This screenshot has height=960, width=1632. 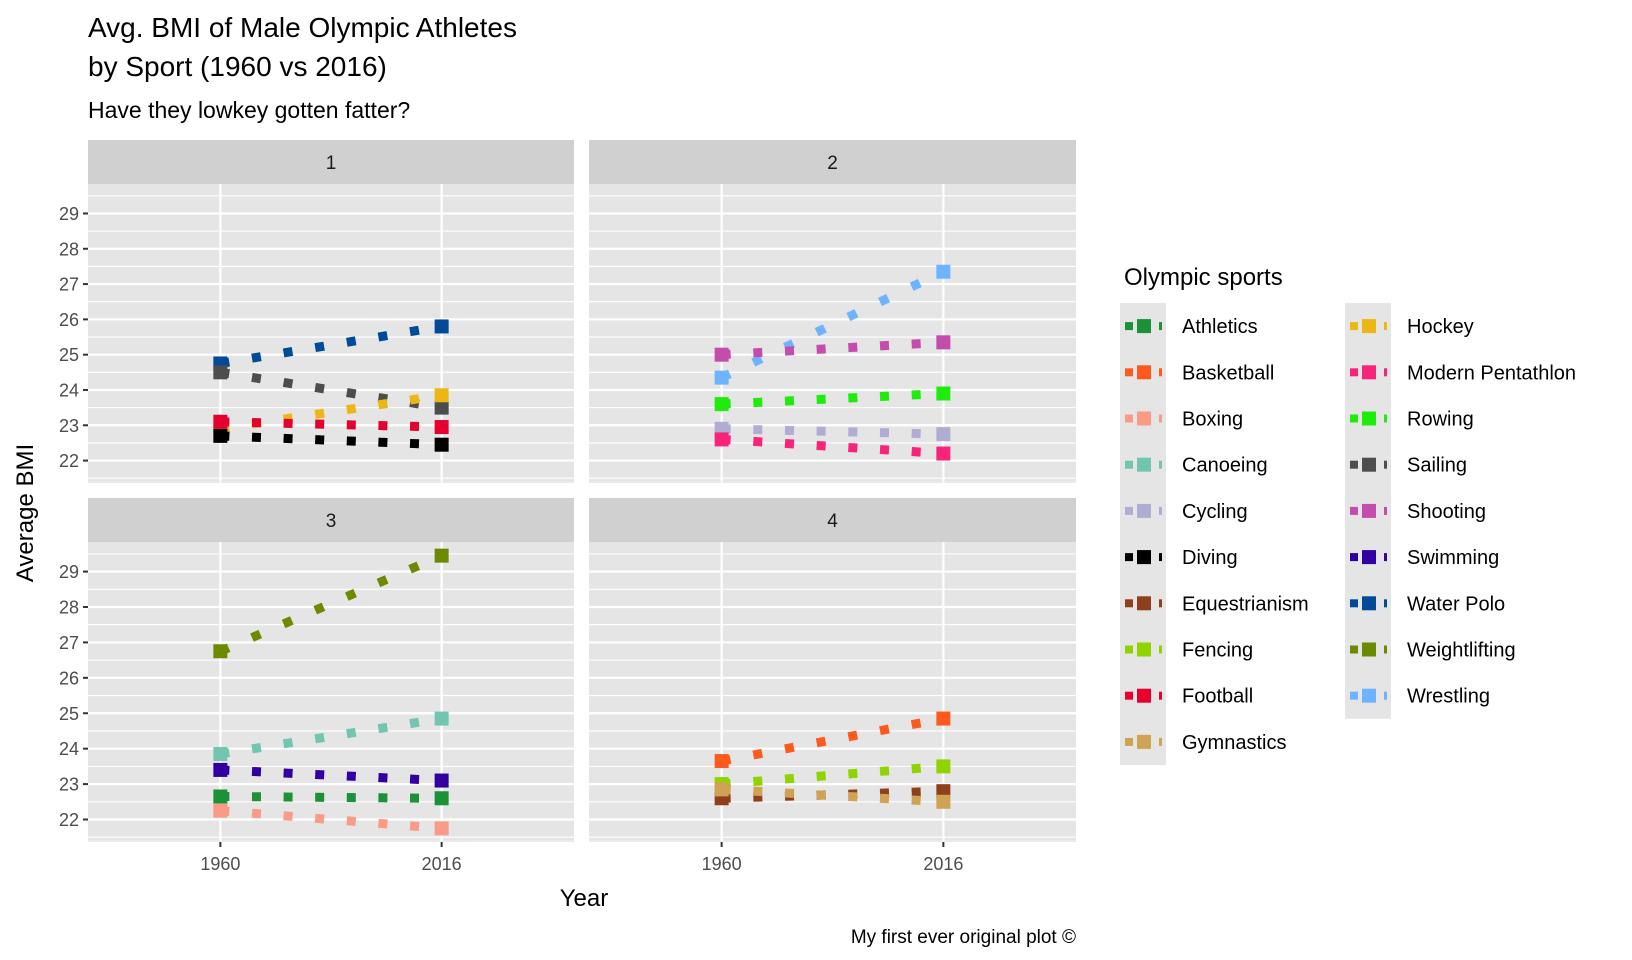 I want to click on chart-subtitle: Have they lowkey gotten fatter?, so click(x=249, y=110).